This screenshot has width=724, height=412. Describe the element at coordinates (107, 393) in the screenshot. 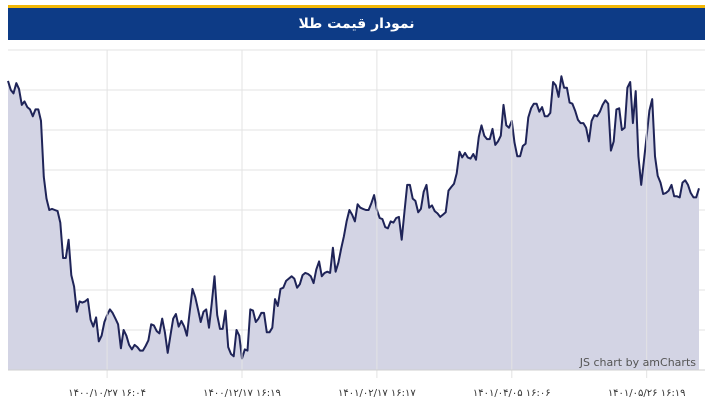

I see `x-tick-label: ۱۴۰۰/۱۰/۲۷ ۱۶:۰۴` at that location.